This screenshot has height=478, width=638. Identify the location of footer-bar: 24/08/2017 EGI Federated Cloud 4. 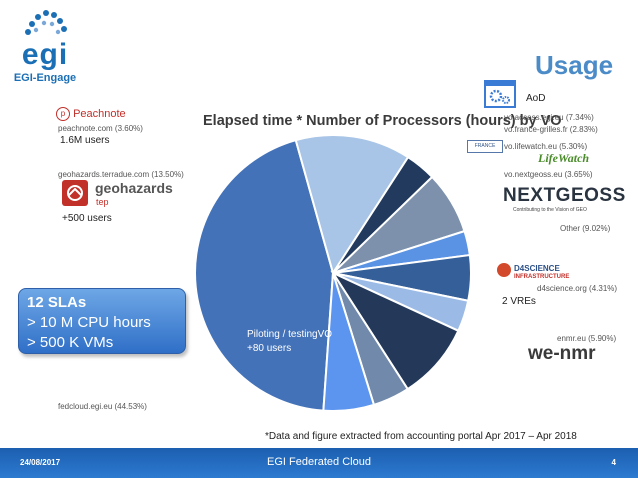
(319, 463).